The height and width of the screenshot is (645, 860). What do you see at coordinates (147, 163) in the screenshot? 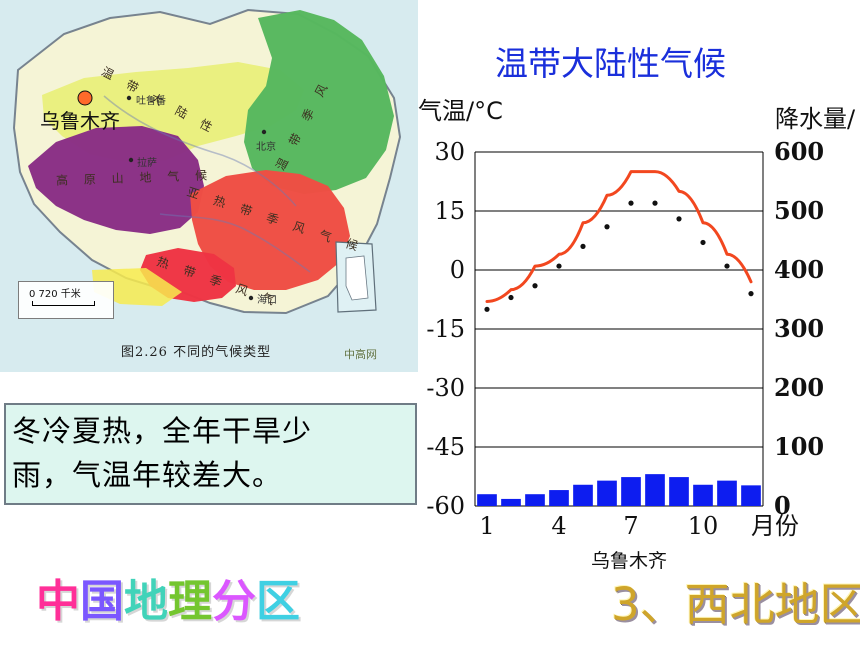
I see `lhasa-label: 拉萨` at bounding box center [147, 163].